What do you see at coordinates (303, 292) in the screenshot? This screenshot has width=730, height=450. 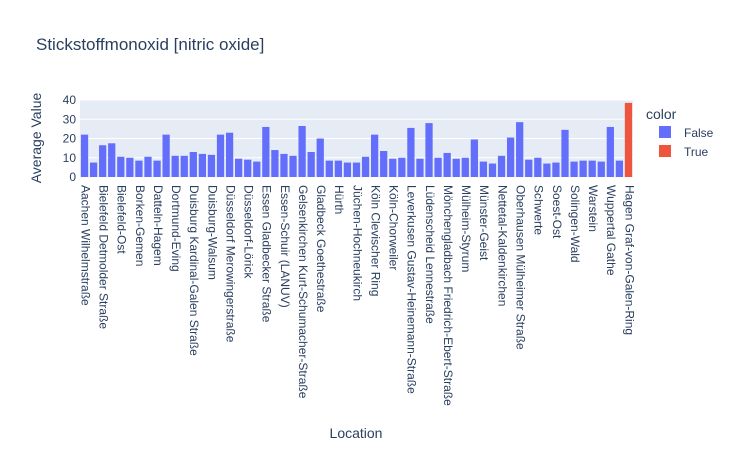 I see `x-tick-label: Gelsenkirchen Kurt-Schumacher-Straße` at bounding box center [303, 292].